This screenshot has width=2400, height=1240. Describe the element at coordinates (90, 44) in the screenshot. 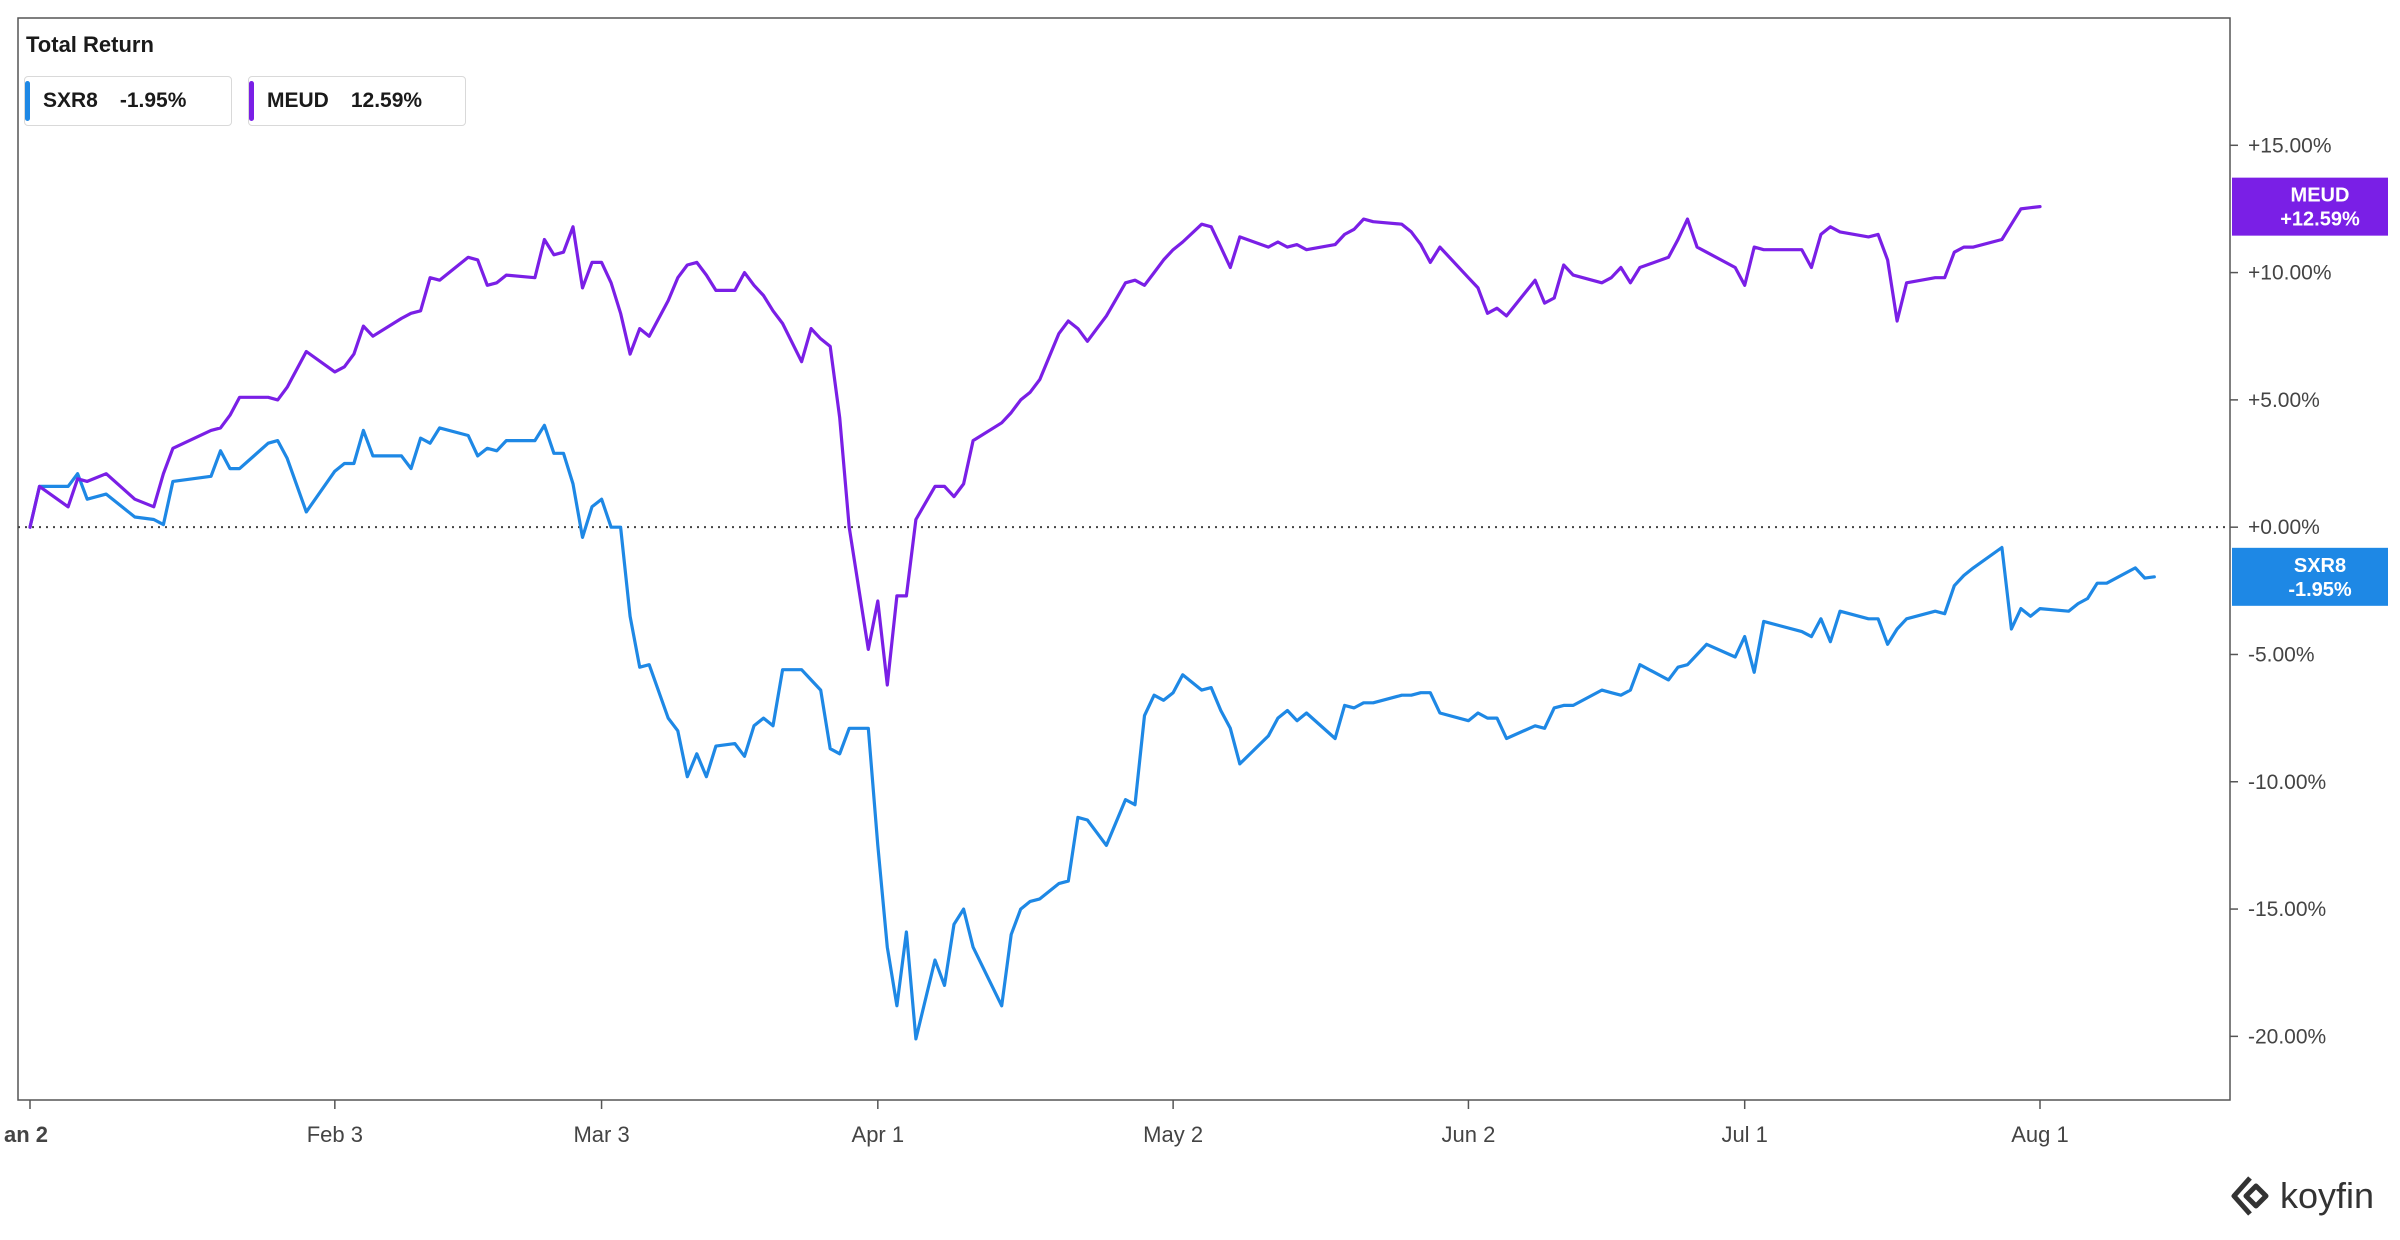

I see `chart-title: Total Return` at that location.